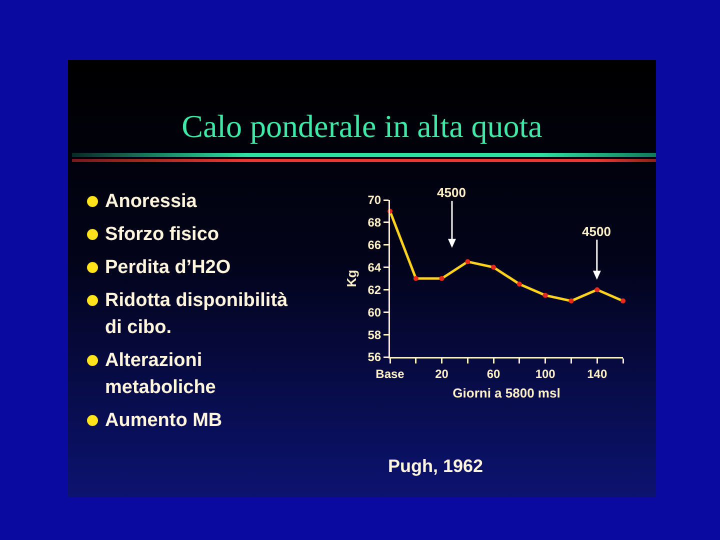  What do you see at coordinates (375, 357) in the screenshot?
I see `y-tick-label: 56` at bounding box center [375, 357].